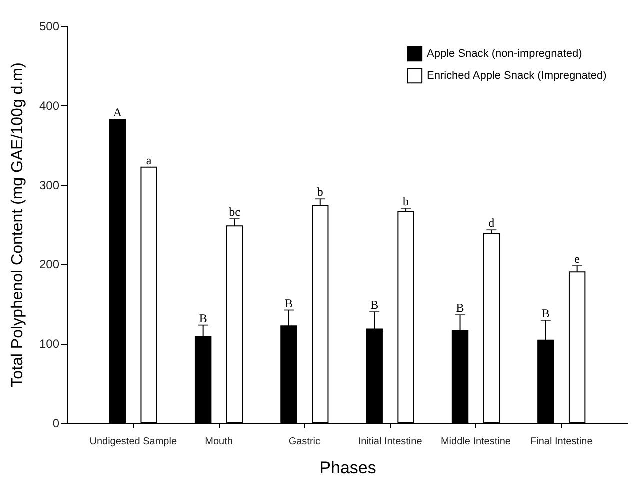 This screenshot has height=482, width=632. Describe the element at coordinates (390, 442) in the screenshot. I see `x-tick-label: Initial Intestine` at that location.